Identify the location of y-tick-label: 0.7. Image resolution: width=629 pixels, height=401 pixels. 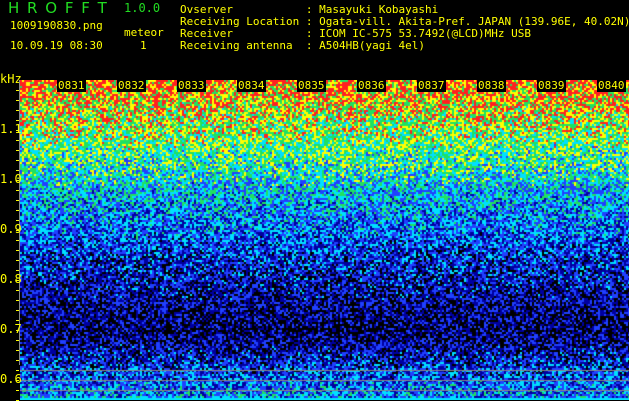
(11, 329).